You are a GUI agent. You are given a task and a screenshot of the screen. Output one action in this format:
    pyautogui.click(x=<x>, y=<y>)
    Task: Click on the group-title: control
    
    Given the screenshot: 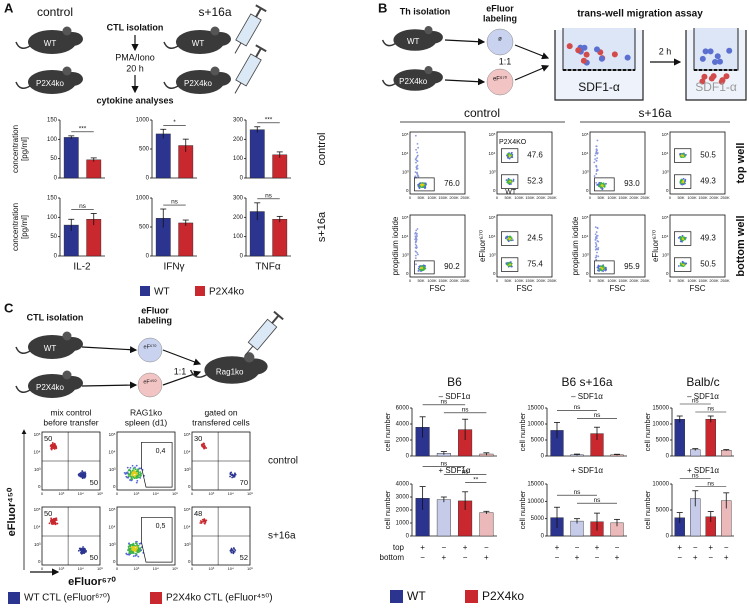 What is the action you would take?
    pyautogui.click(x=55, y=12)
    